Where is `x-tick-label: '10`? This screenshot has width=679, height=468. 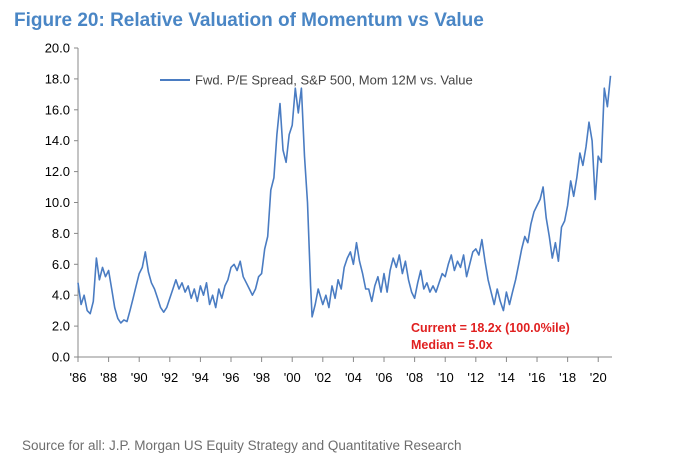 x-tick-label: '10 is located at coordinates (445, 377).